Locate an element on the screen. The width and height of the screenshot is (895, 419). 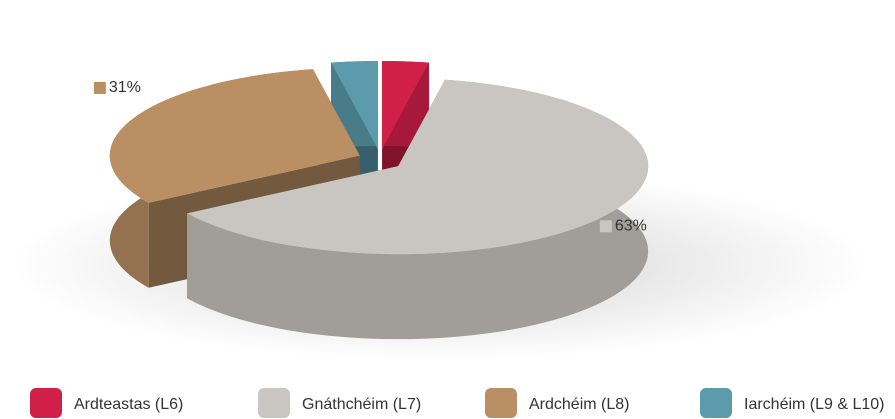
legend-label: Ardteastas (L6) is located at coordinates (128, 404).